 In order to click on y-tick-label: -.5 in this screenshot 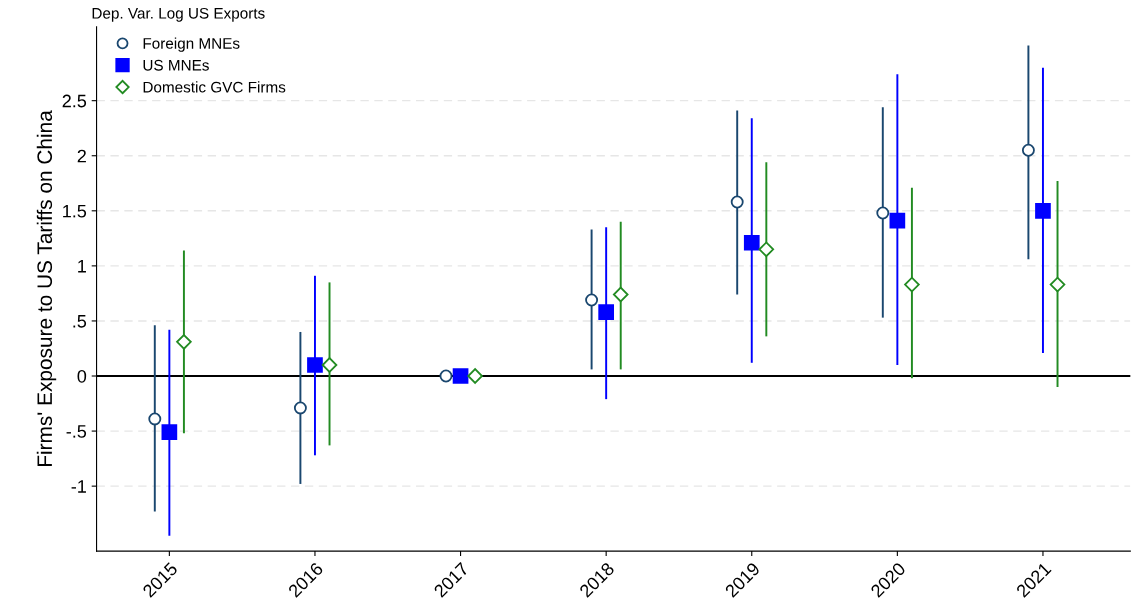, I will do `click(76, 431)`.